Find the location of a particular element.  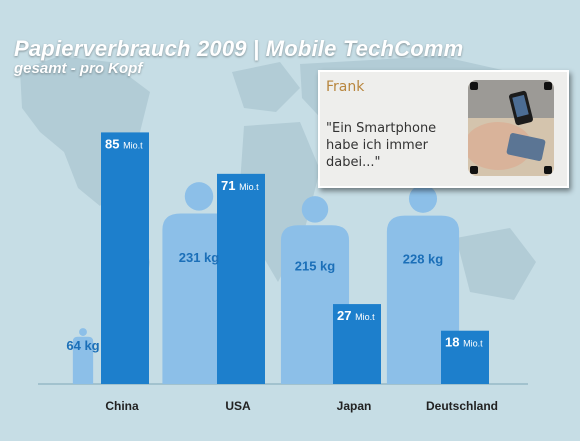

category-label-japan: Japan is located at coordinates (354, 406).